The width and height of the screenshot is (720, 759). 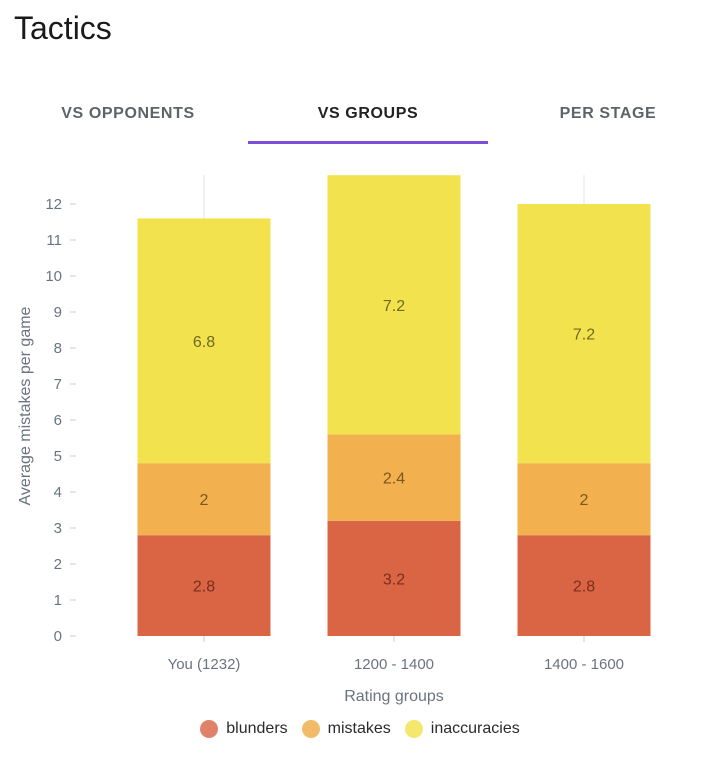 What do you see at coordinates (128, 113) in the screenshot?
I see `tab-vs-opponents: VS OPPONENTS` at bounding box center [128, 113].